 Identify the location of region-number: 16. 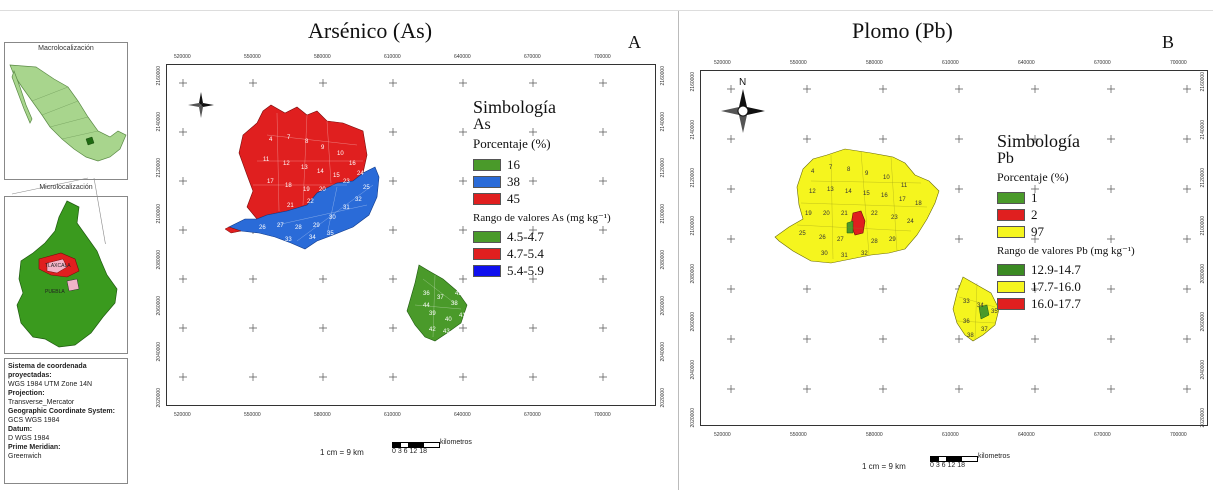
(884, 196).